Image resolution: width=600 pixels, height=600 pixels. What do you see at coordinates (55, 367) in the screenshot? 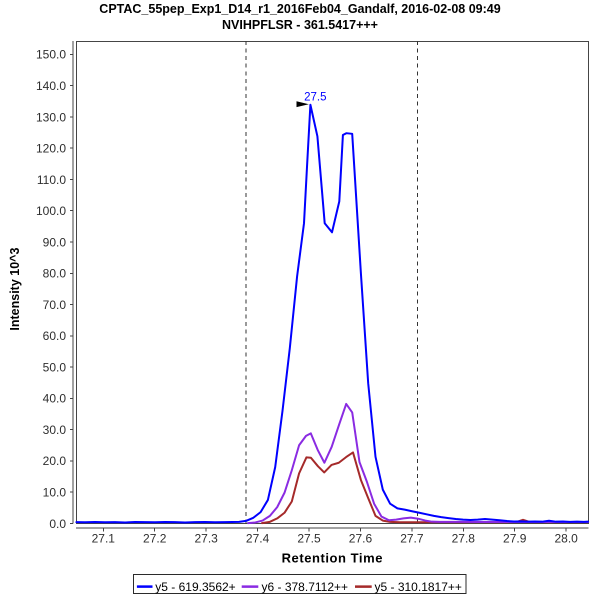
I see `svg-text: 50.0` at bounding box center [55, 367].